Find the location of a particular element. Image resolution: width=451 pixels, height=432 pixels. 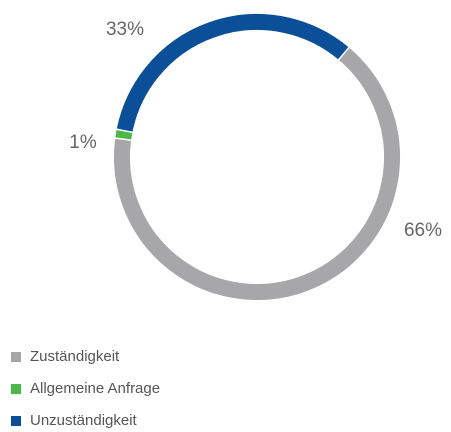

legend-label: Allgemeine Anfrage is located at coordinates (95, 388).